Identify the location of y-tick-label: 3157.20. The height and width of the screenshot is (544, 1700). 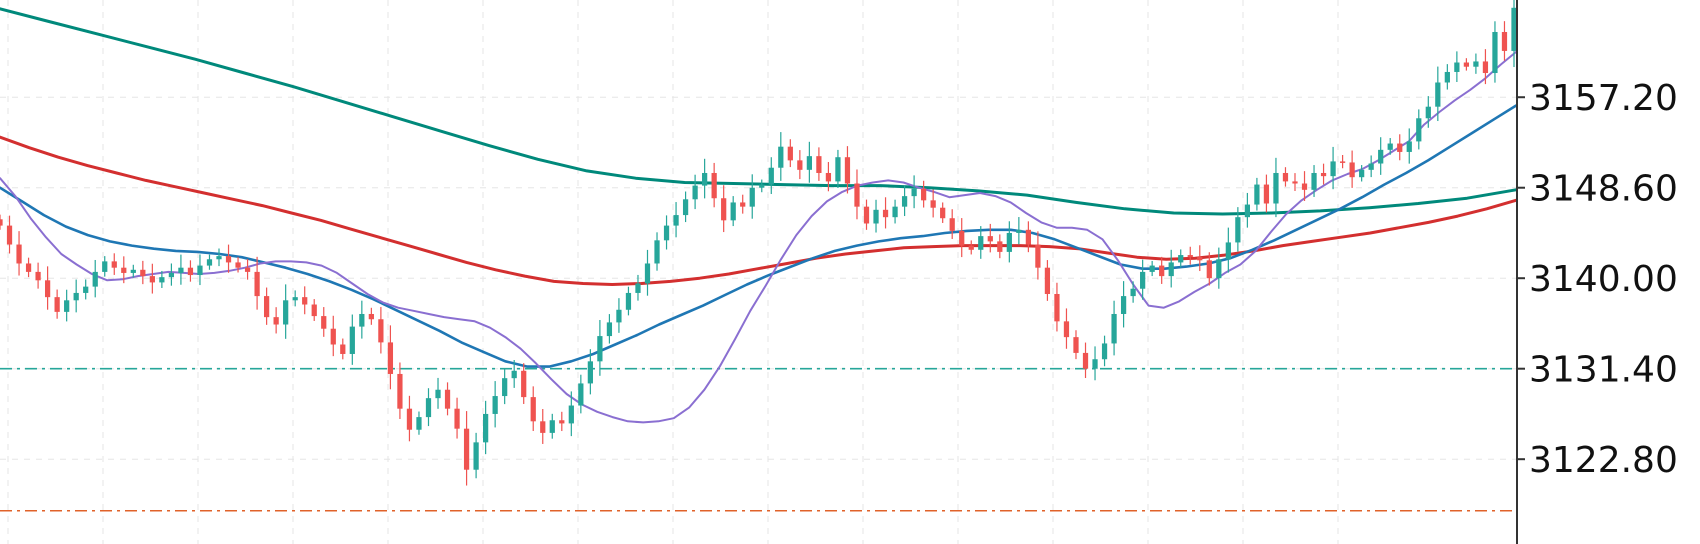
(1603, 98).